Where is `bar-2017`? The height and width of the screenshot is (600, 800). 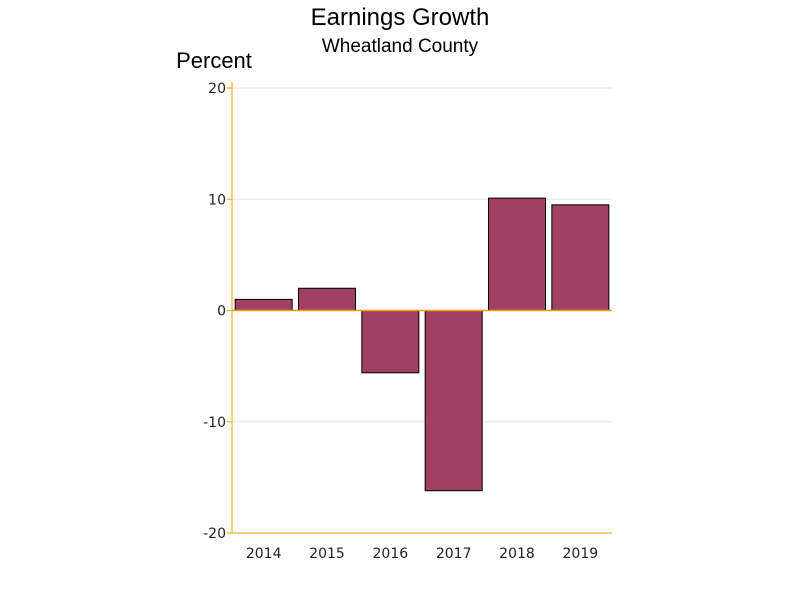
bar-2017 is located at coordinates (453, 401).